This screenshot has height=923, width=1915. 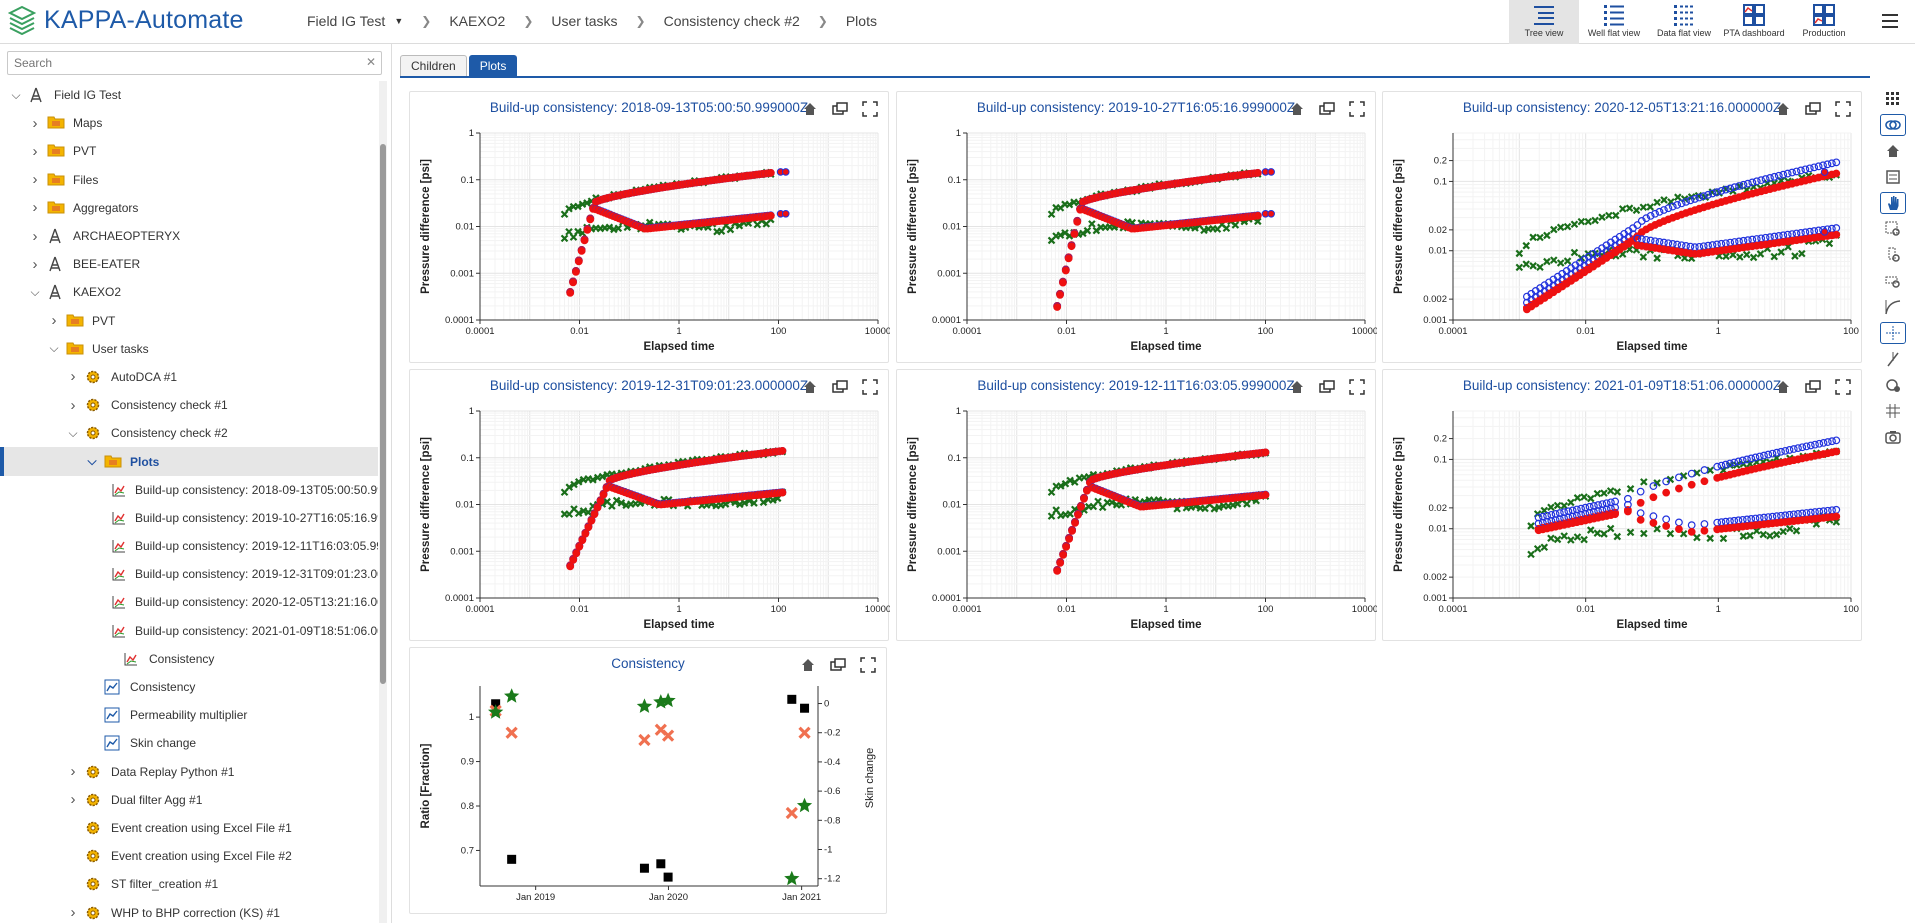 What do you see at coordinates (1893, 99) in the screenshot?
I see `grid-menu-icon` at bounding box center [1893, 99].